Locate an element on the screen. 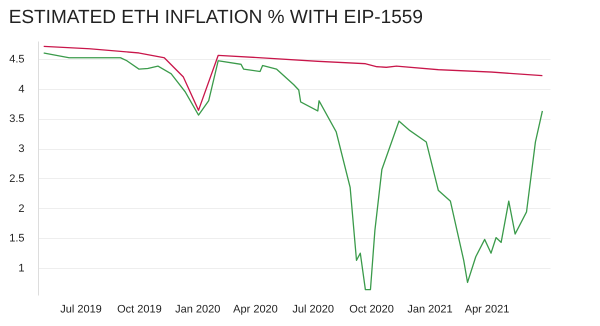 The height and width of the screenshot is (326, 600). y-tick-label: 1.5 is located at coordinates (16, 238).